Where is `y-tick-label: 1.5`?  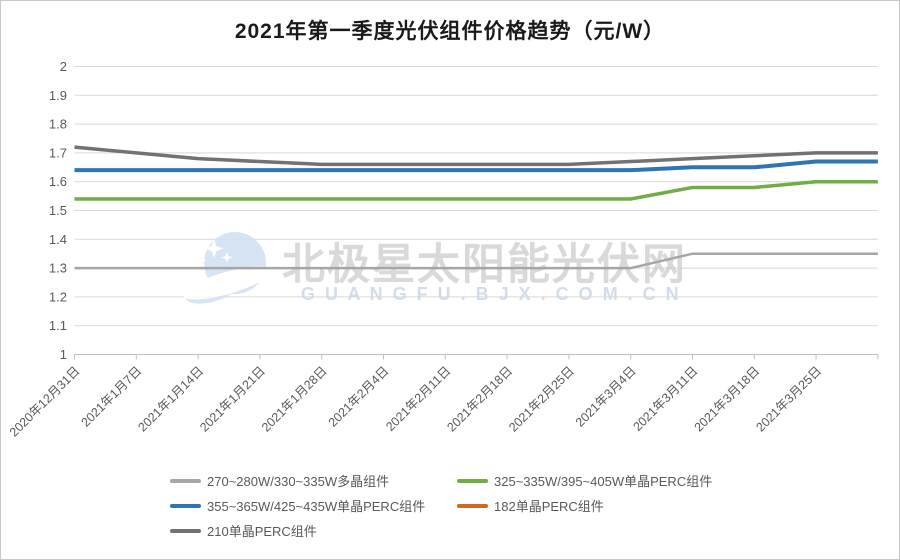 y-tick-label: 1.5 is located at coordinates (58, 210).